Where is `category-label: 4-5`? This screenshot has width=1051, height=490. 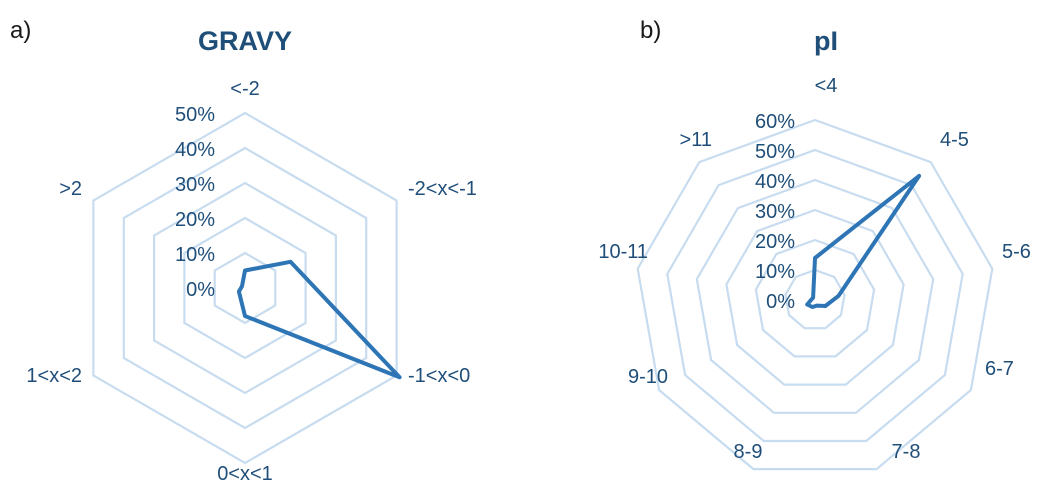
category-label: 4-5 is located at coordinates (954, 140).